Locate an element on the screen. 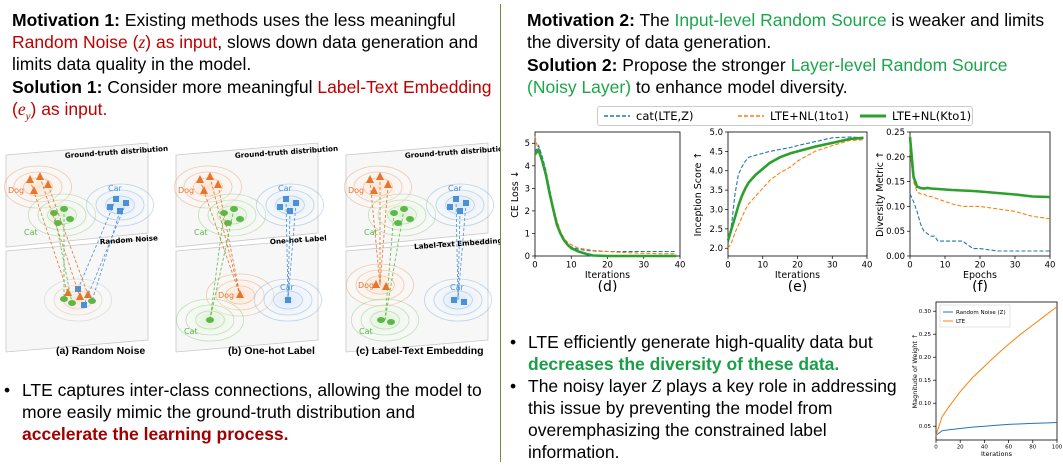 This screenshot has width=1063, height=466. x-tick-label: 80 is located at coordinates (1032, 448).